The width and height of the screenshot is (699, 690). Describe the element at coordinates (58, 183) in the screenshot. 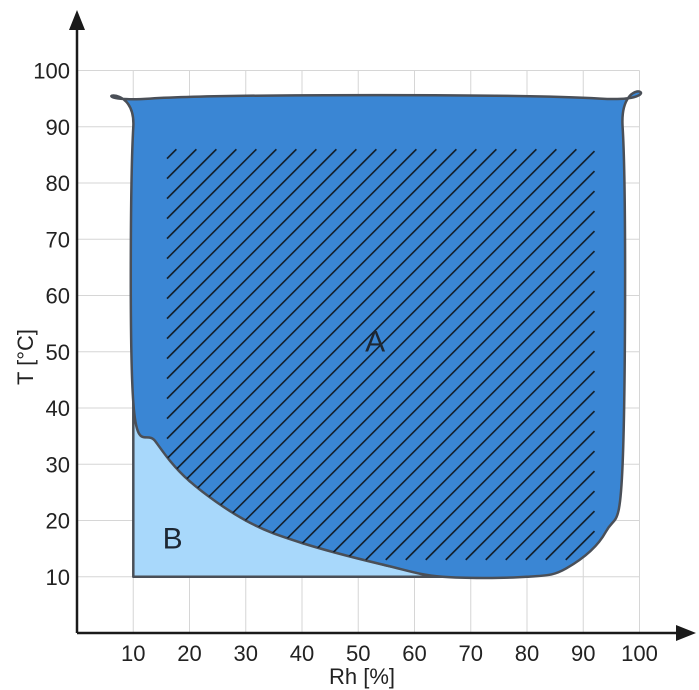

I see `y-tick-label: 80` at that location.